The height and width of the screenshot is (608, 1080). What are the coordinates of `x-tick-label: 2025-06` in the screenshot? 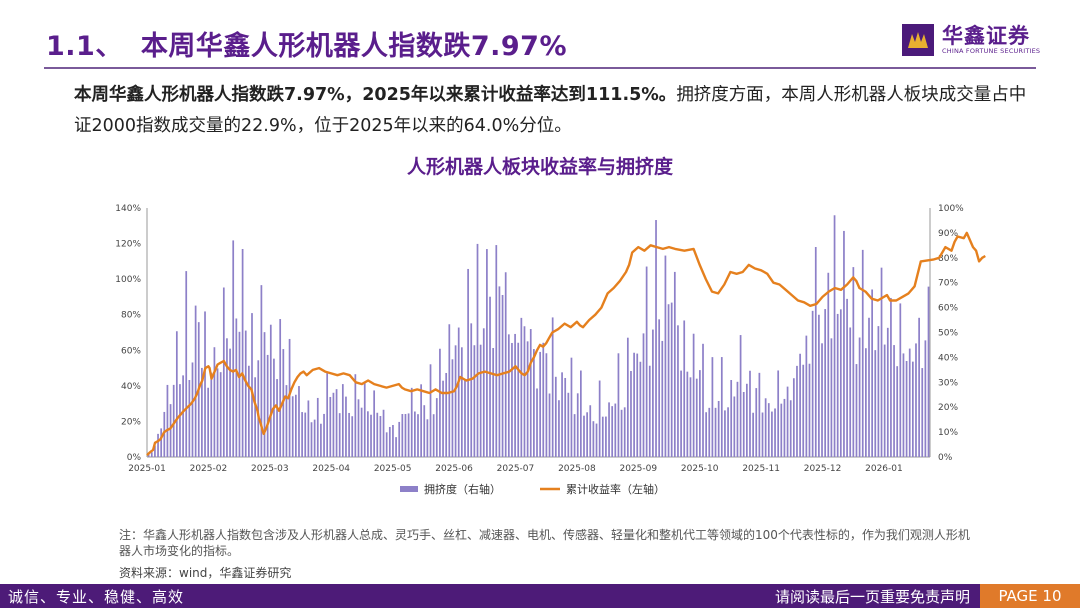 It's located at (454, 469).